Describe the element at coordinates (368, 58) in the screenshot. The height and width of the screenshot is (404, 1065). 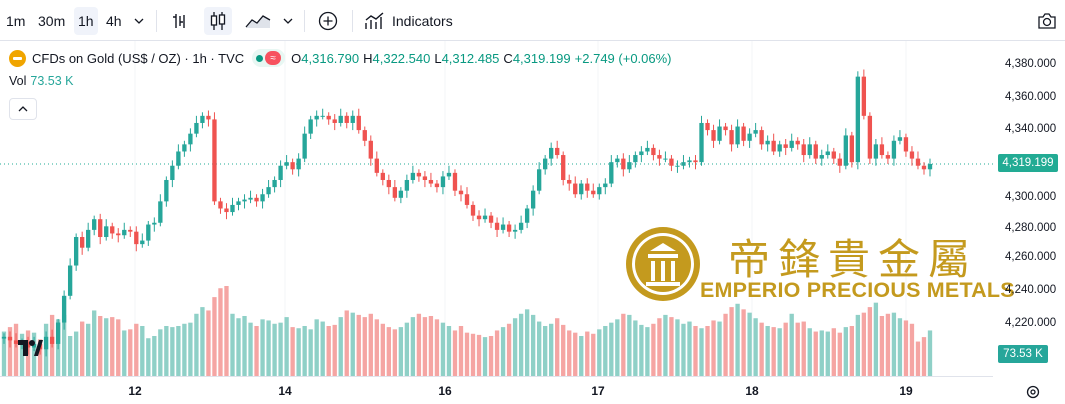
I see `high-key: H` at that location.